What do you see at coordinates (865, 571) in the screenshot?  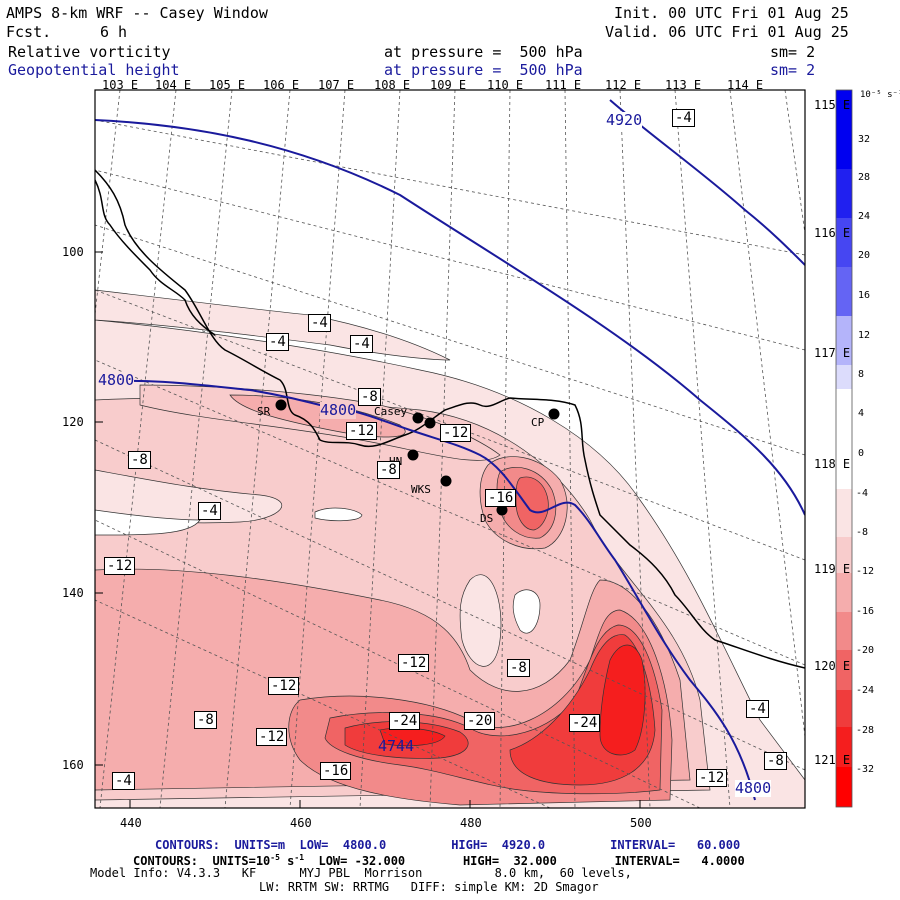 I see `colorbar-label: -12` at bounding box center [865, 571].